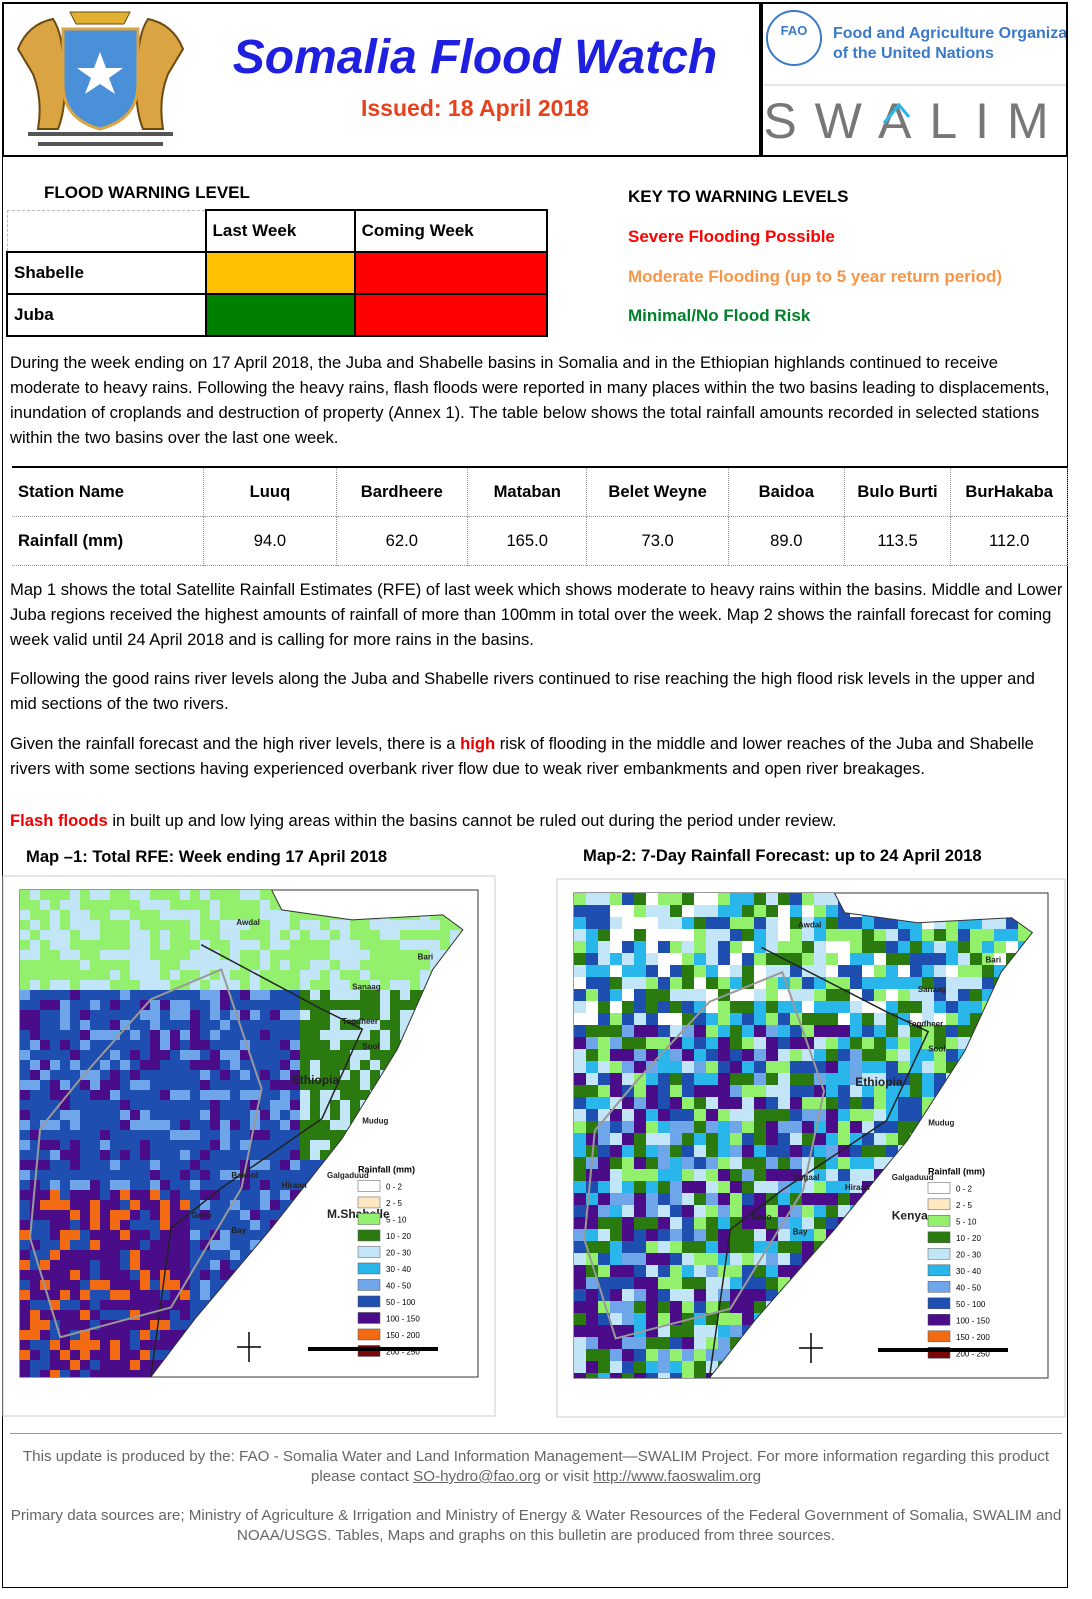  I want to click on map-label: Sool, so click(370, 1046).